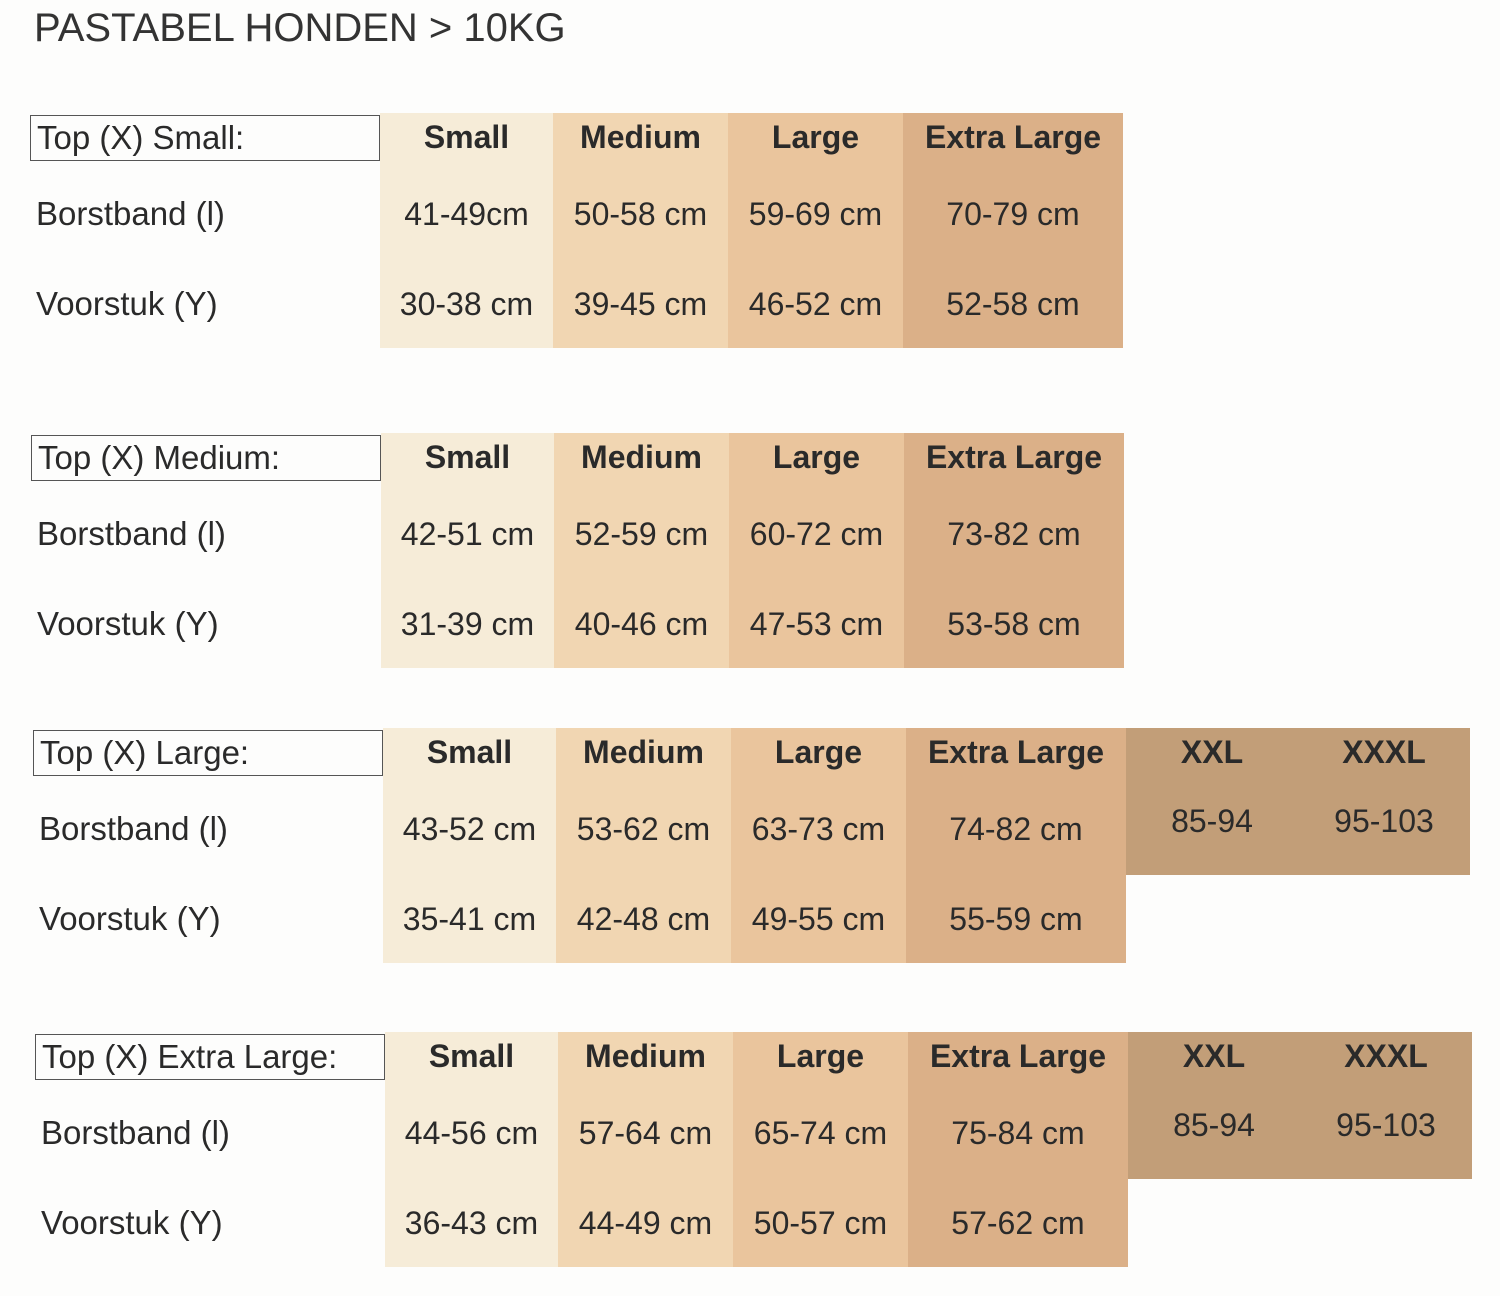 Image resolution: width=1500 pixels, height=1296 pixels. Describe the element at coordinates (815, 214) in the screenshot. I see `borstband-value: 59-69 cm` at that location.